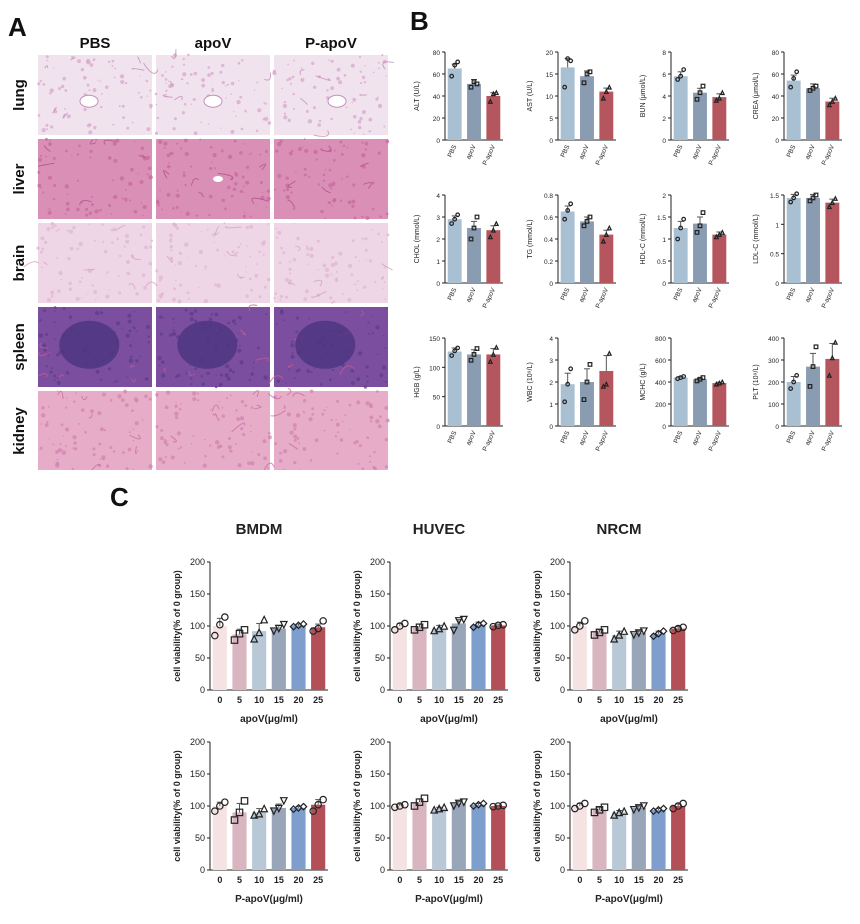 The height and width of the screenshot is (924, 860). What do you see at coordinates (377, 774) in the screenshot?
I see `y-tick-label: 150` at bounding box center [377, 774].